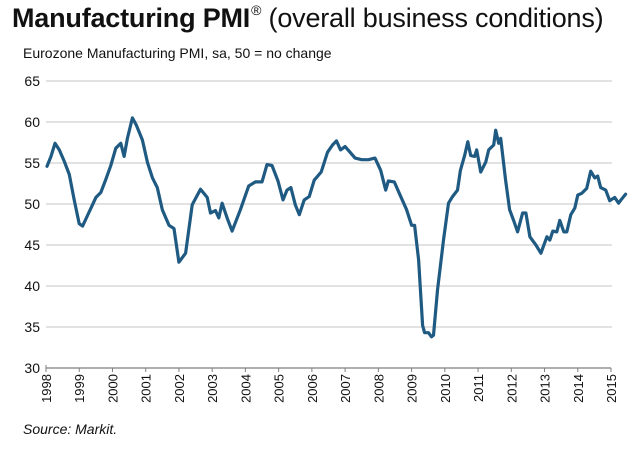 This screenshot has height=452, width=640. I want to click on y-tick-label: 40, so click(32, 286).